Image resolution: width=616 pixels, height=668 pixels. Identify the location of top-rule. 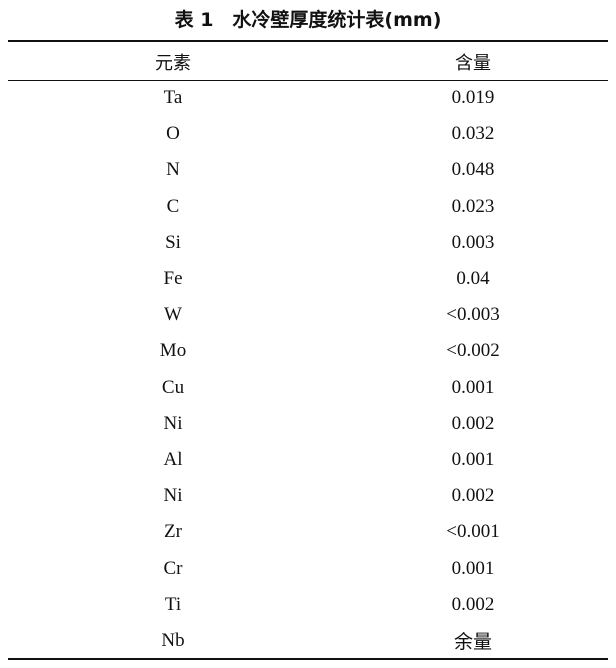
(308, 41).